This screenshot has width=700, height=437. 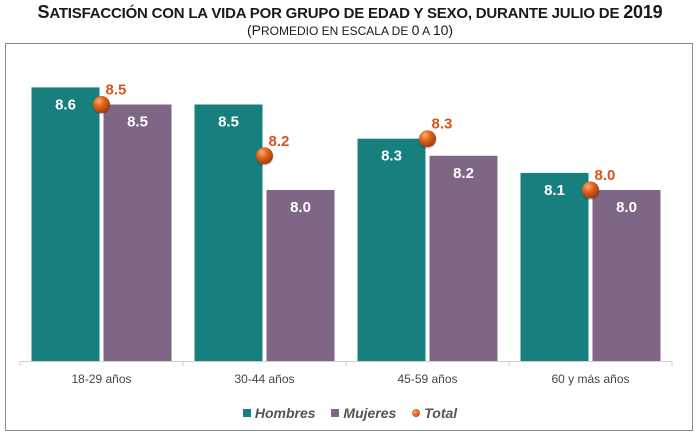 What do you see at coordinates (554, 190) in the screenshot?
I see `bar-label-hombres: 8.1` at bounding box center [554, 190].